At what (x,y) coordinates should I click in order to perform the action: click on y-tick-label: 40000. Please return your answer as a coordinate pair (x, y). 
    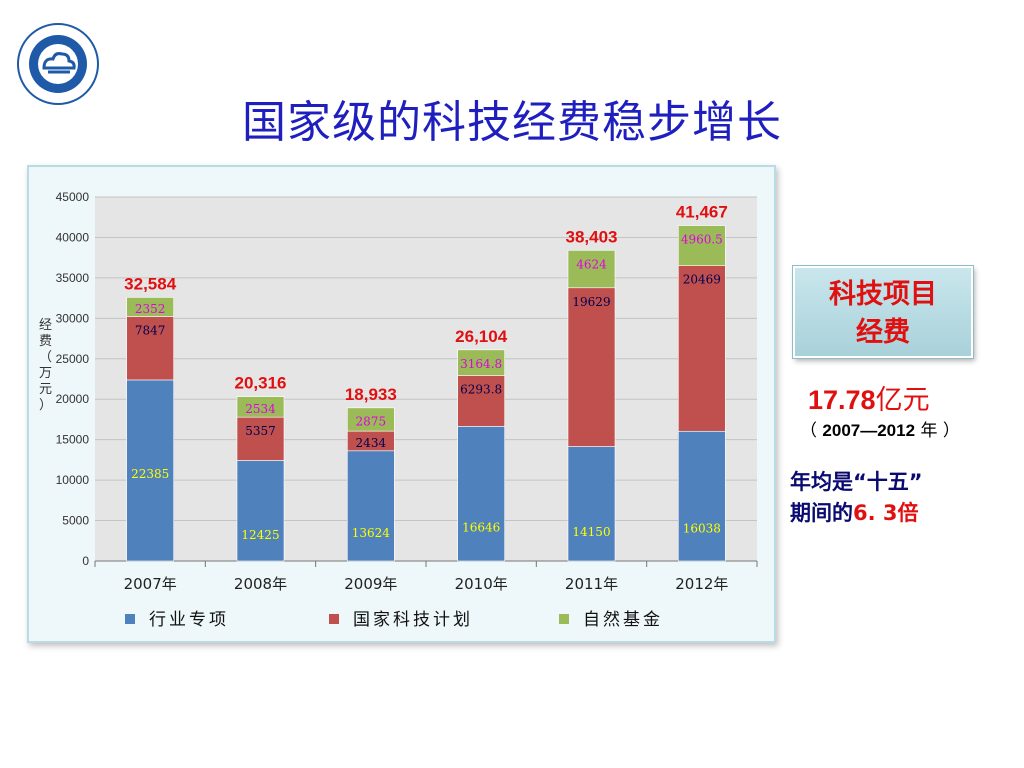
    Looking at the image, I should click on (73, 237).